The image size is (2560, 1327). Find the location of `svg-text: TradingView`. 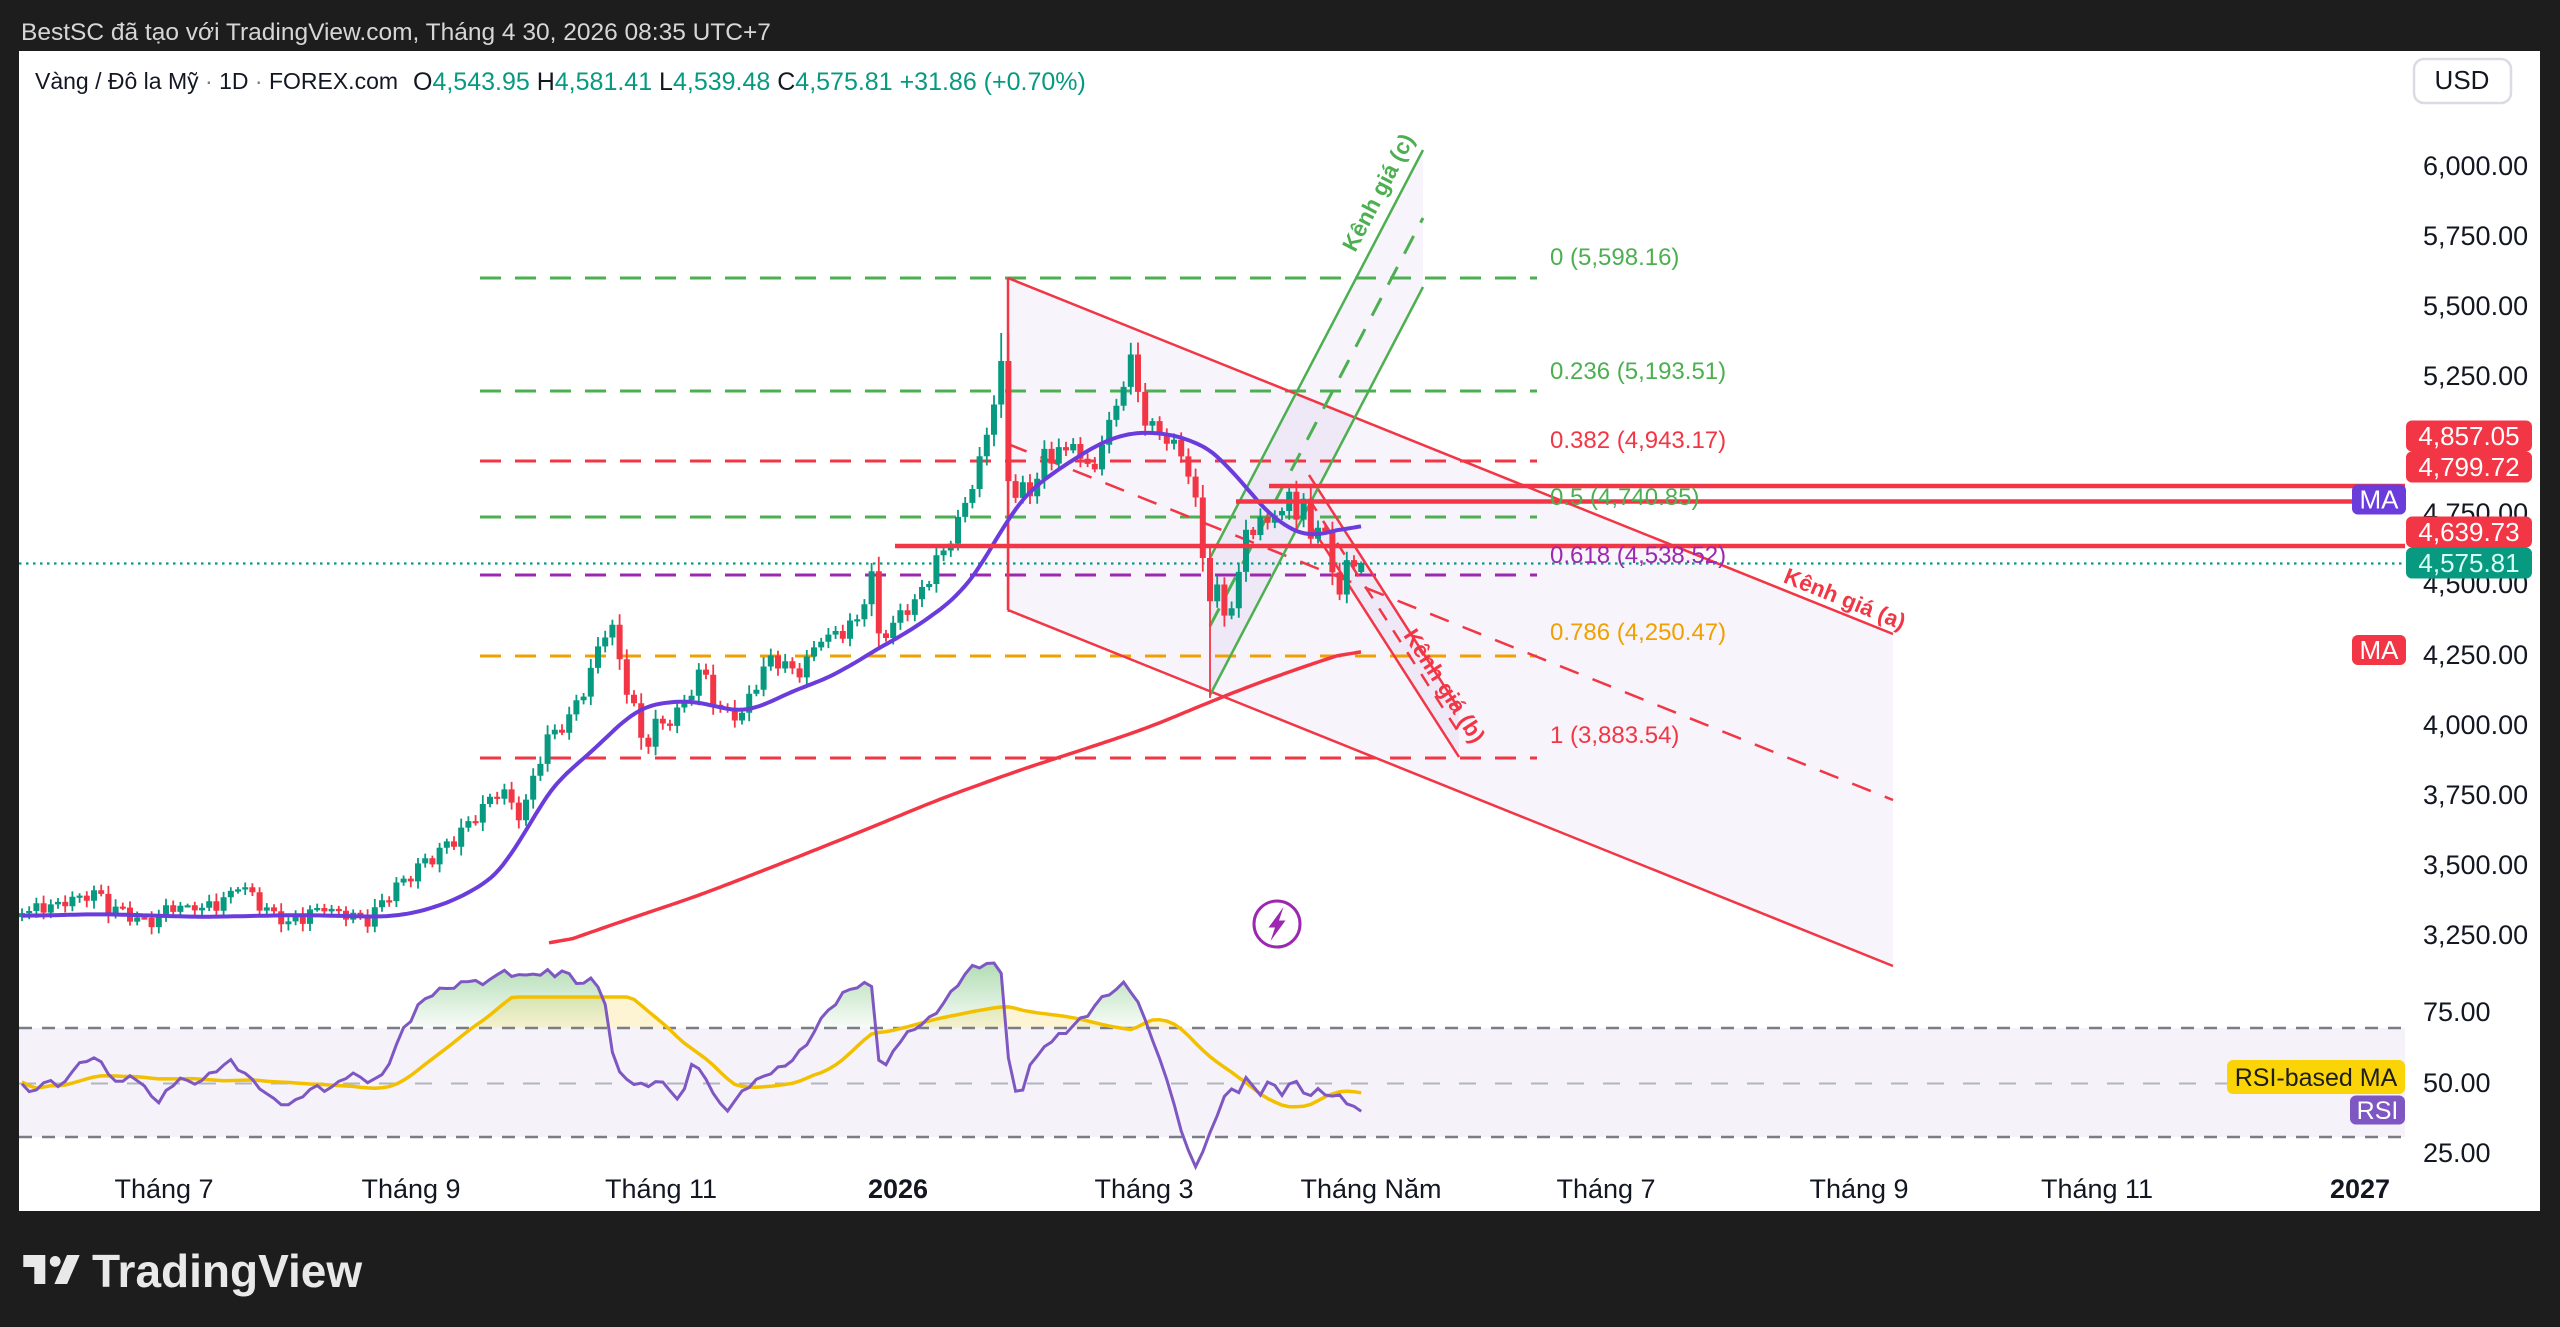

svg-text: TradingView is located at coordinates (227, 1271).